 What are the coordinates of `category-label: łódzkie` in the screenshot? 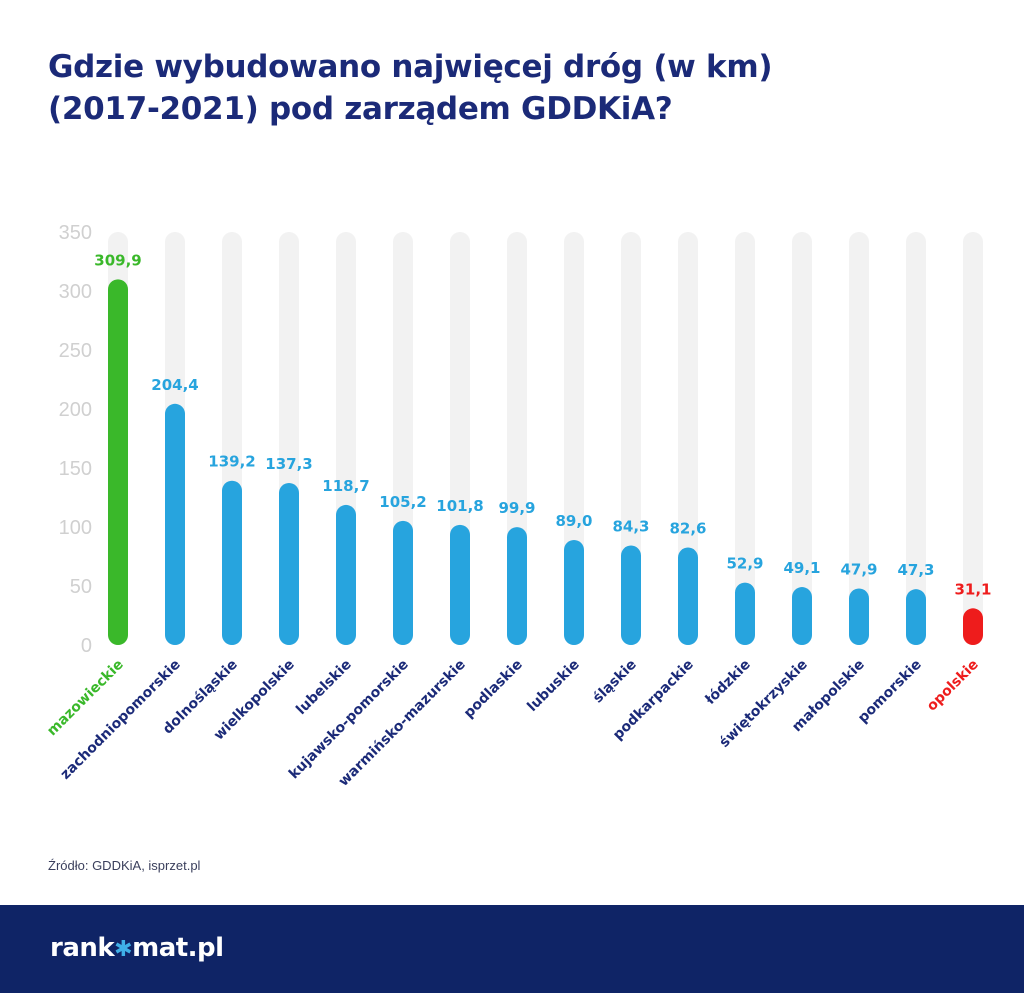 It's located at (728, 683).